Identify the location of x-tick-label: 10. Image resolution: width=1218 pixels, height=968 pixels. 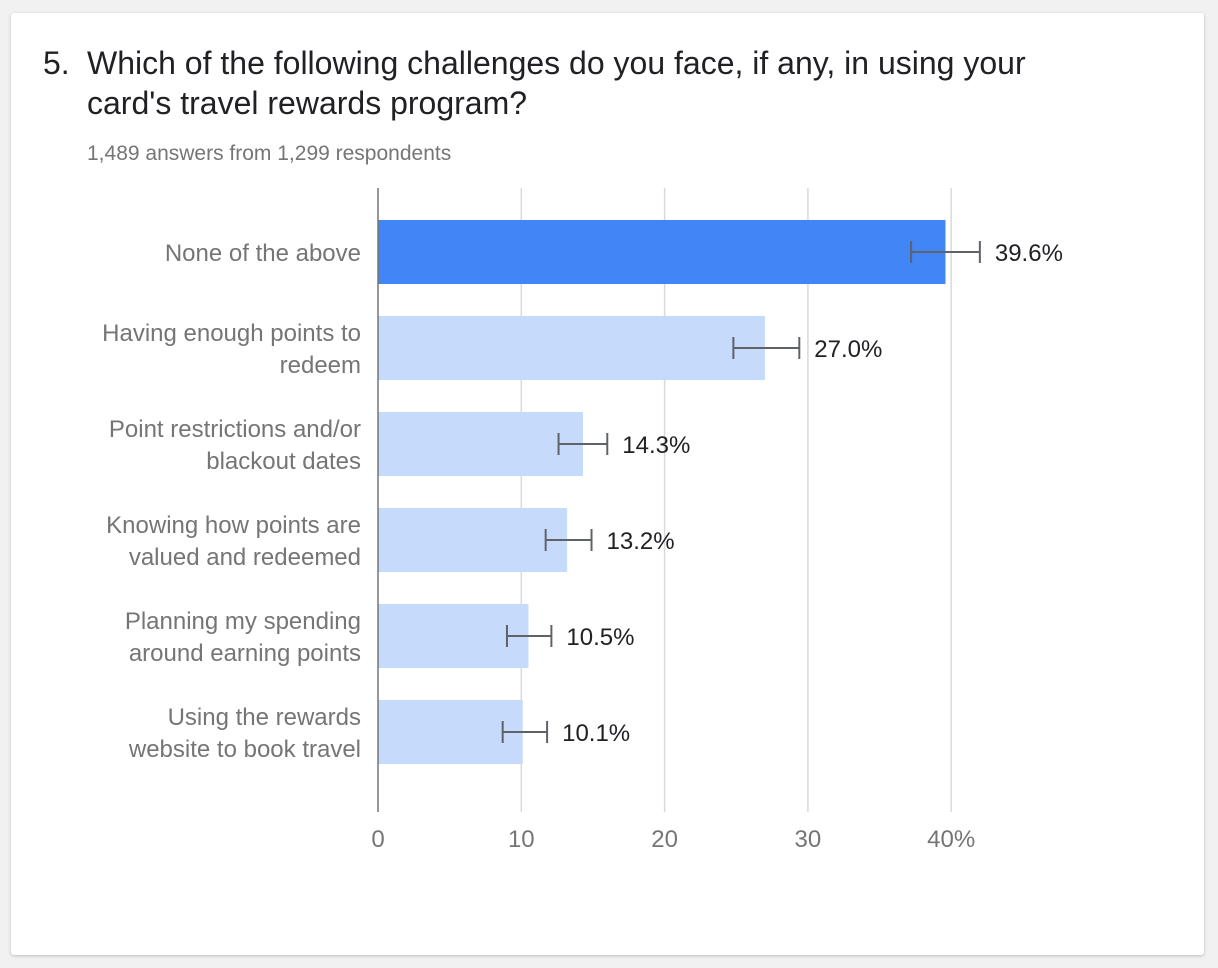
(521, 839).